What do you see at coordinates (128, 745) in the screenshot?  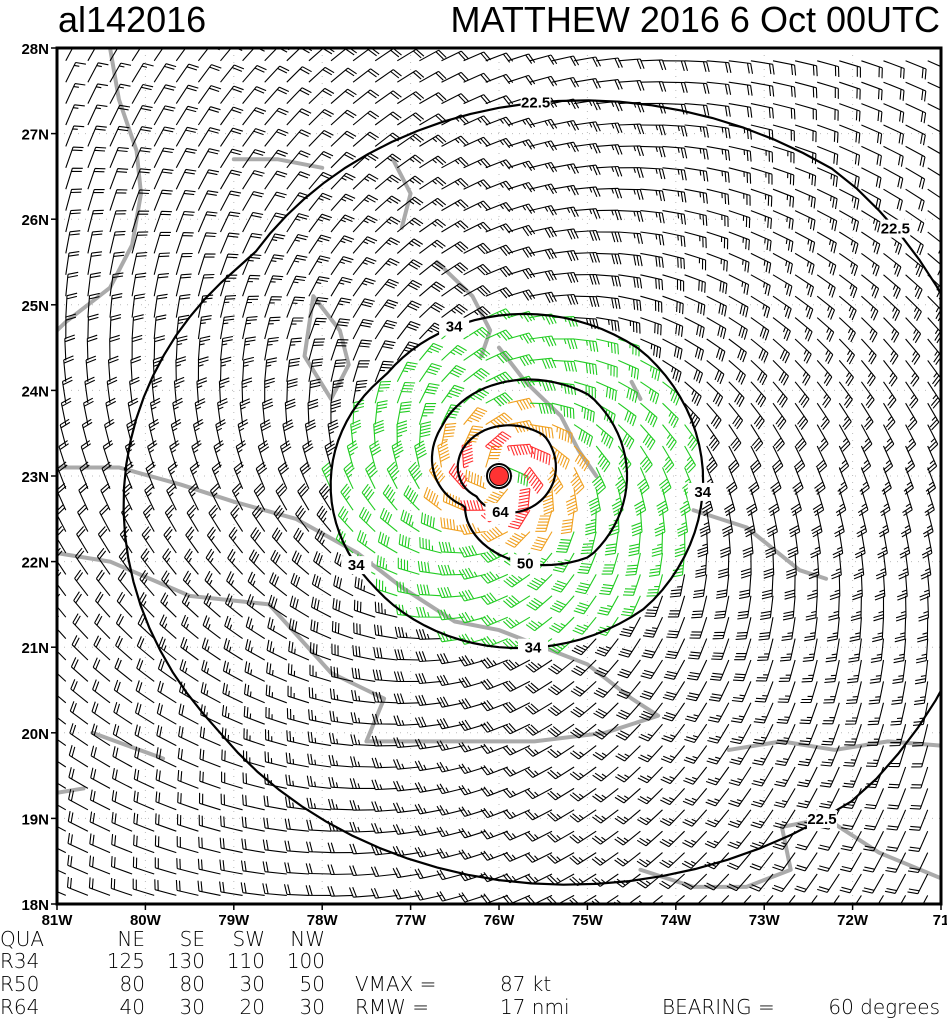 I see `coastline` at bounding box center [128, 745].